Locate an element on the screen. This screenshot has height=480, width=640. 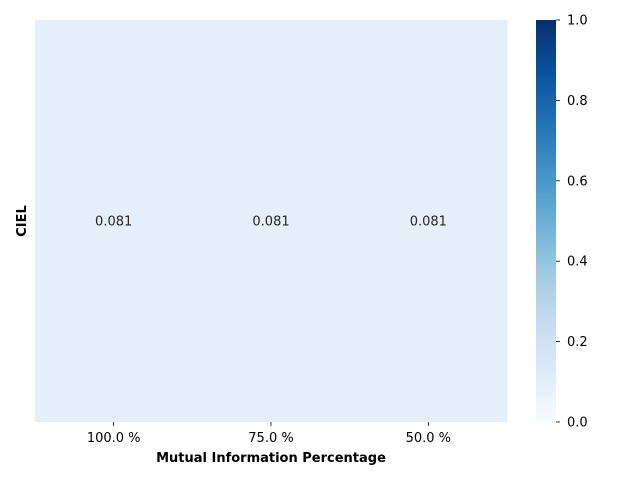
x-axis-label: Mutual Information Percentage is located at coordinates (271, 458).